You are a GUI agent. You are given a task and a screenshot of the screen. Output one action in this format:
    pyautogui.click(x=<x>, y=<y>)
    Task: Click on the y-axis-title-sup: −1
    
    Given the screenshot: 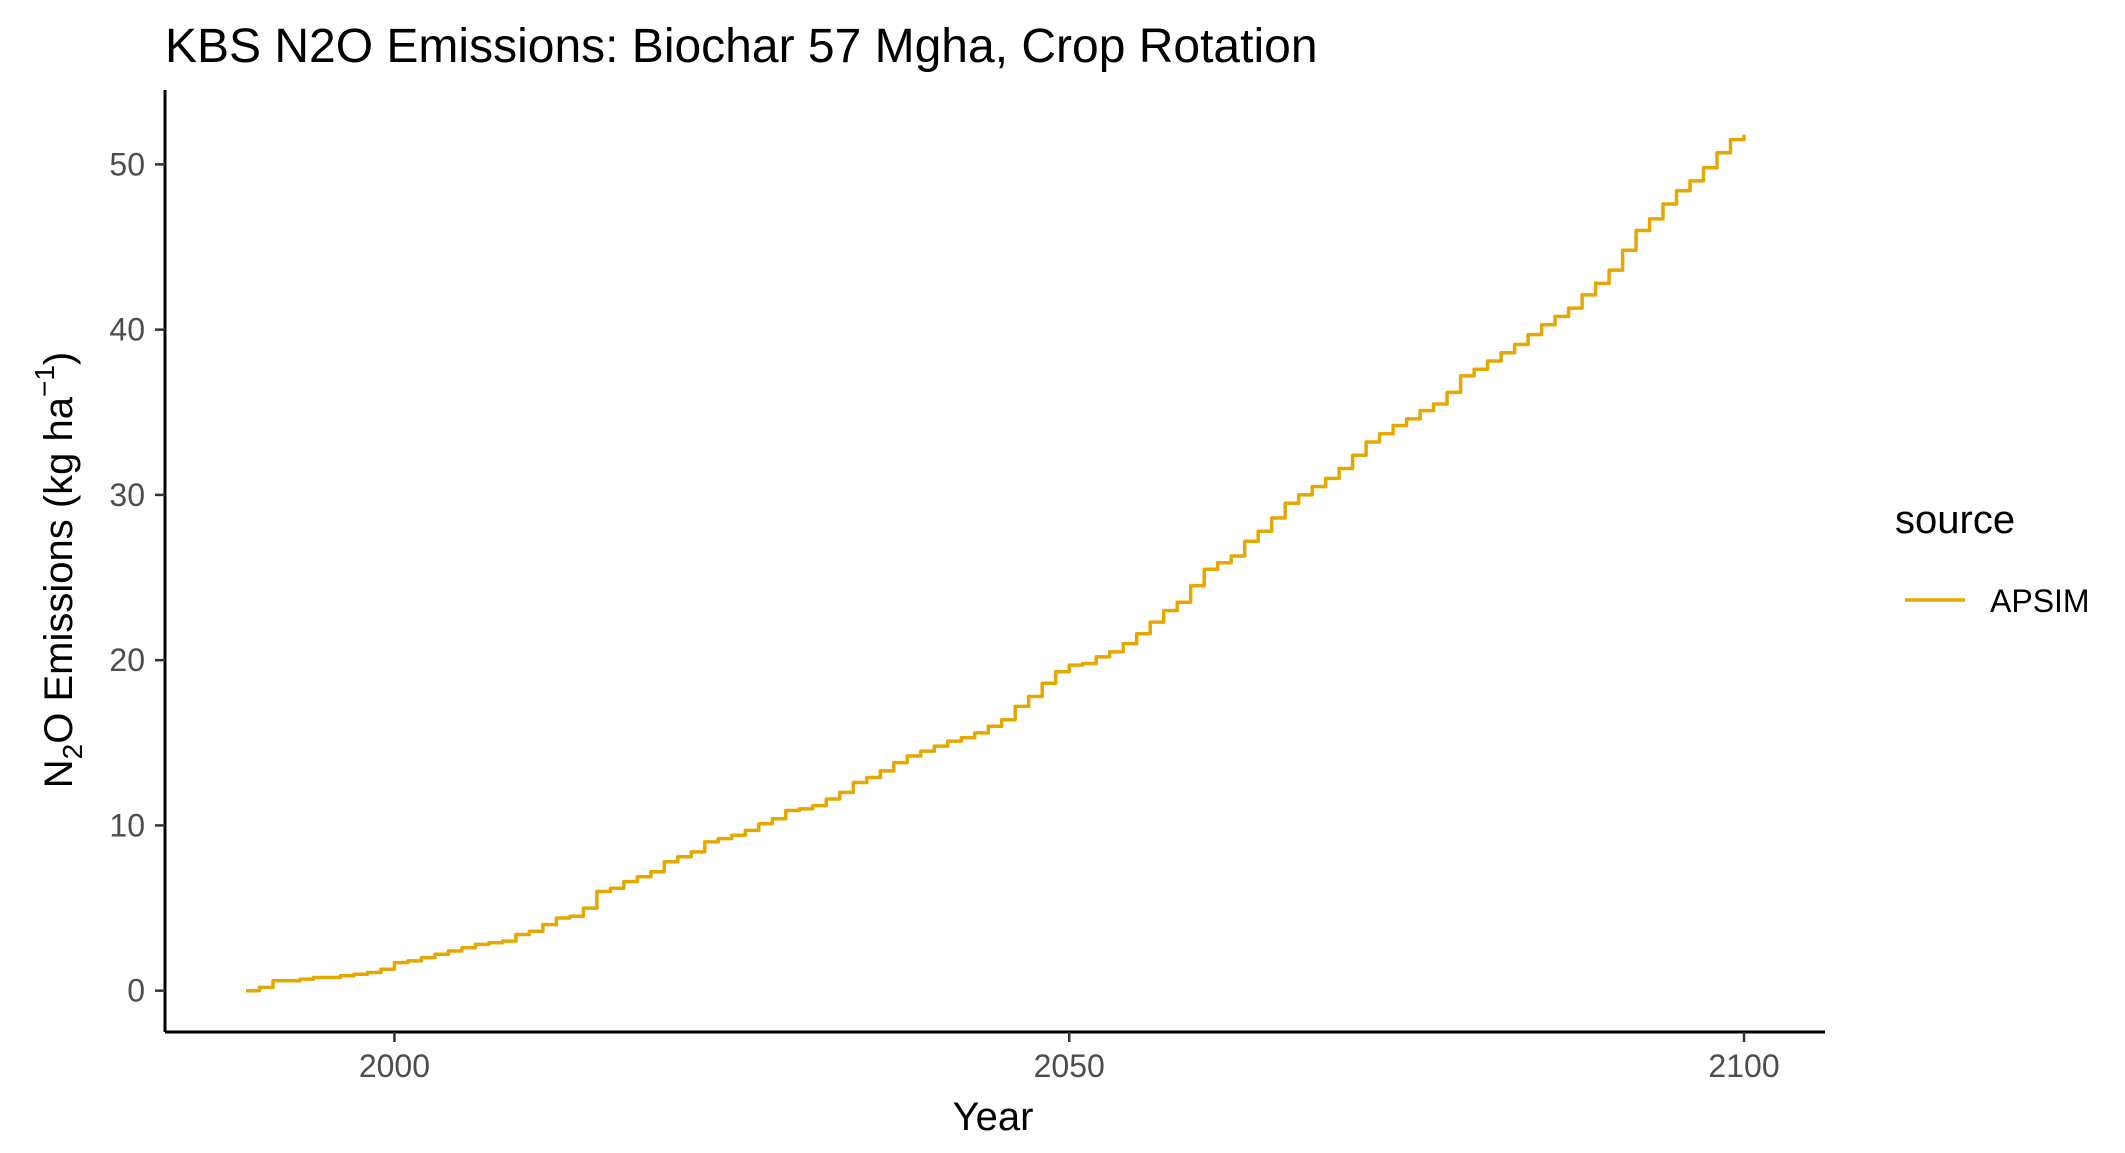 What is the action you would take?
    pyautogui.click(x=44, y=381)
    